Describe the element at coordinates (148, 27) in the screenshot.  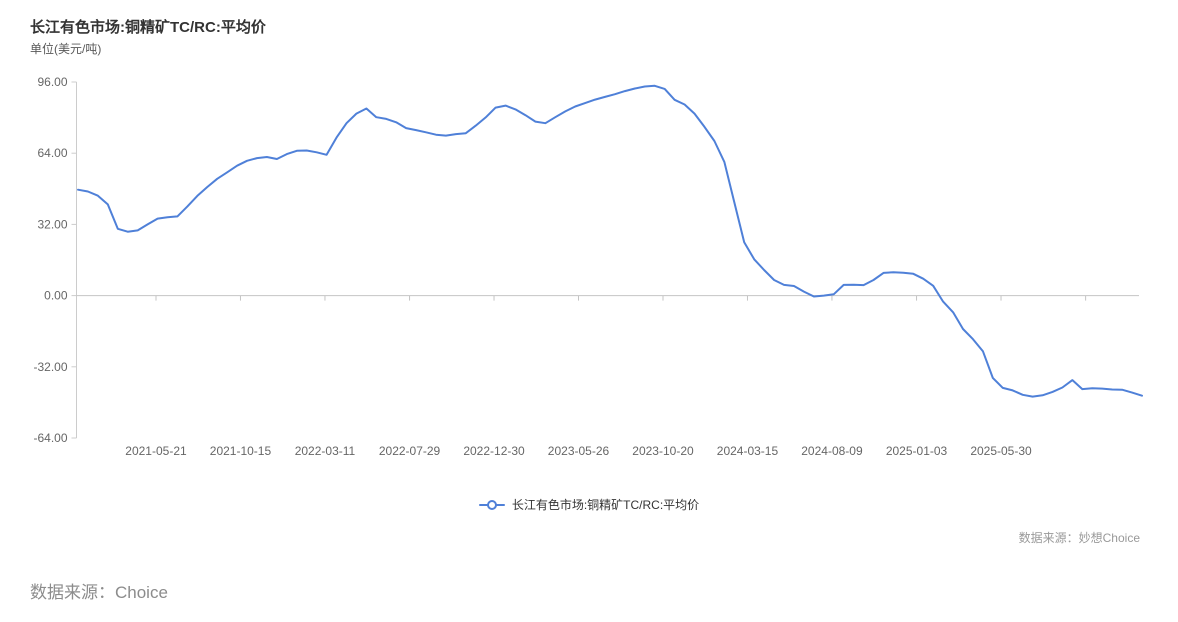
I see `chart-title: 长江有色市场:铜精矿TC/RC:平均价` at that location.